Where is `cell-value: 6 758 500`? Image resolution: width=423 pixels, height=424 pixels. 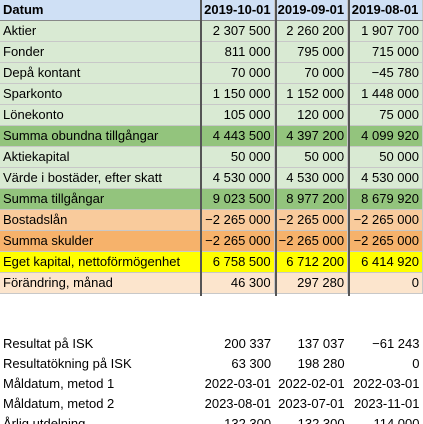
cell-value: 6 758 500 is located at coordinates (237, 262).